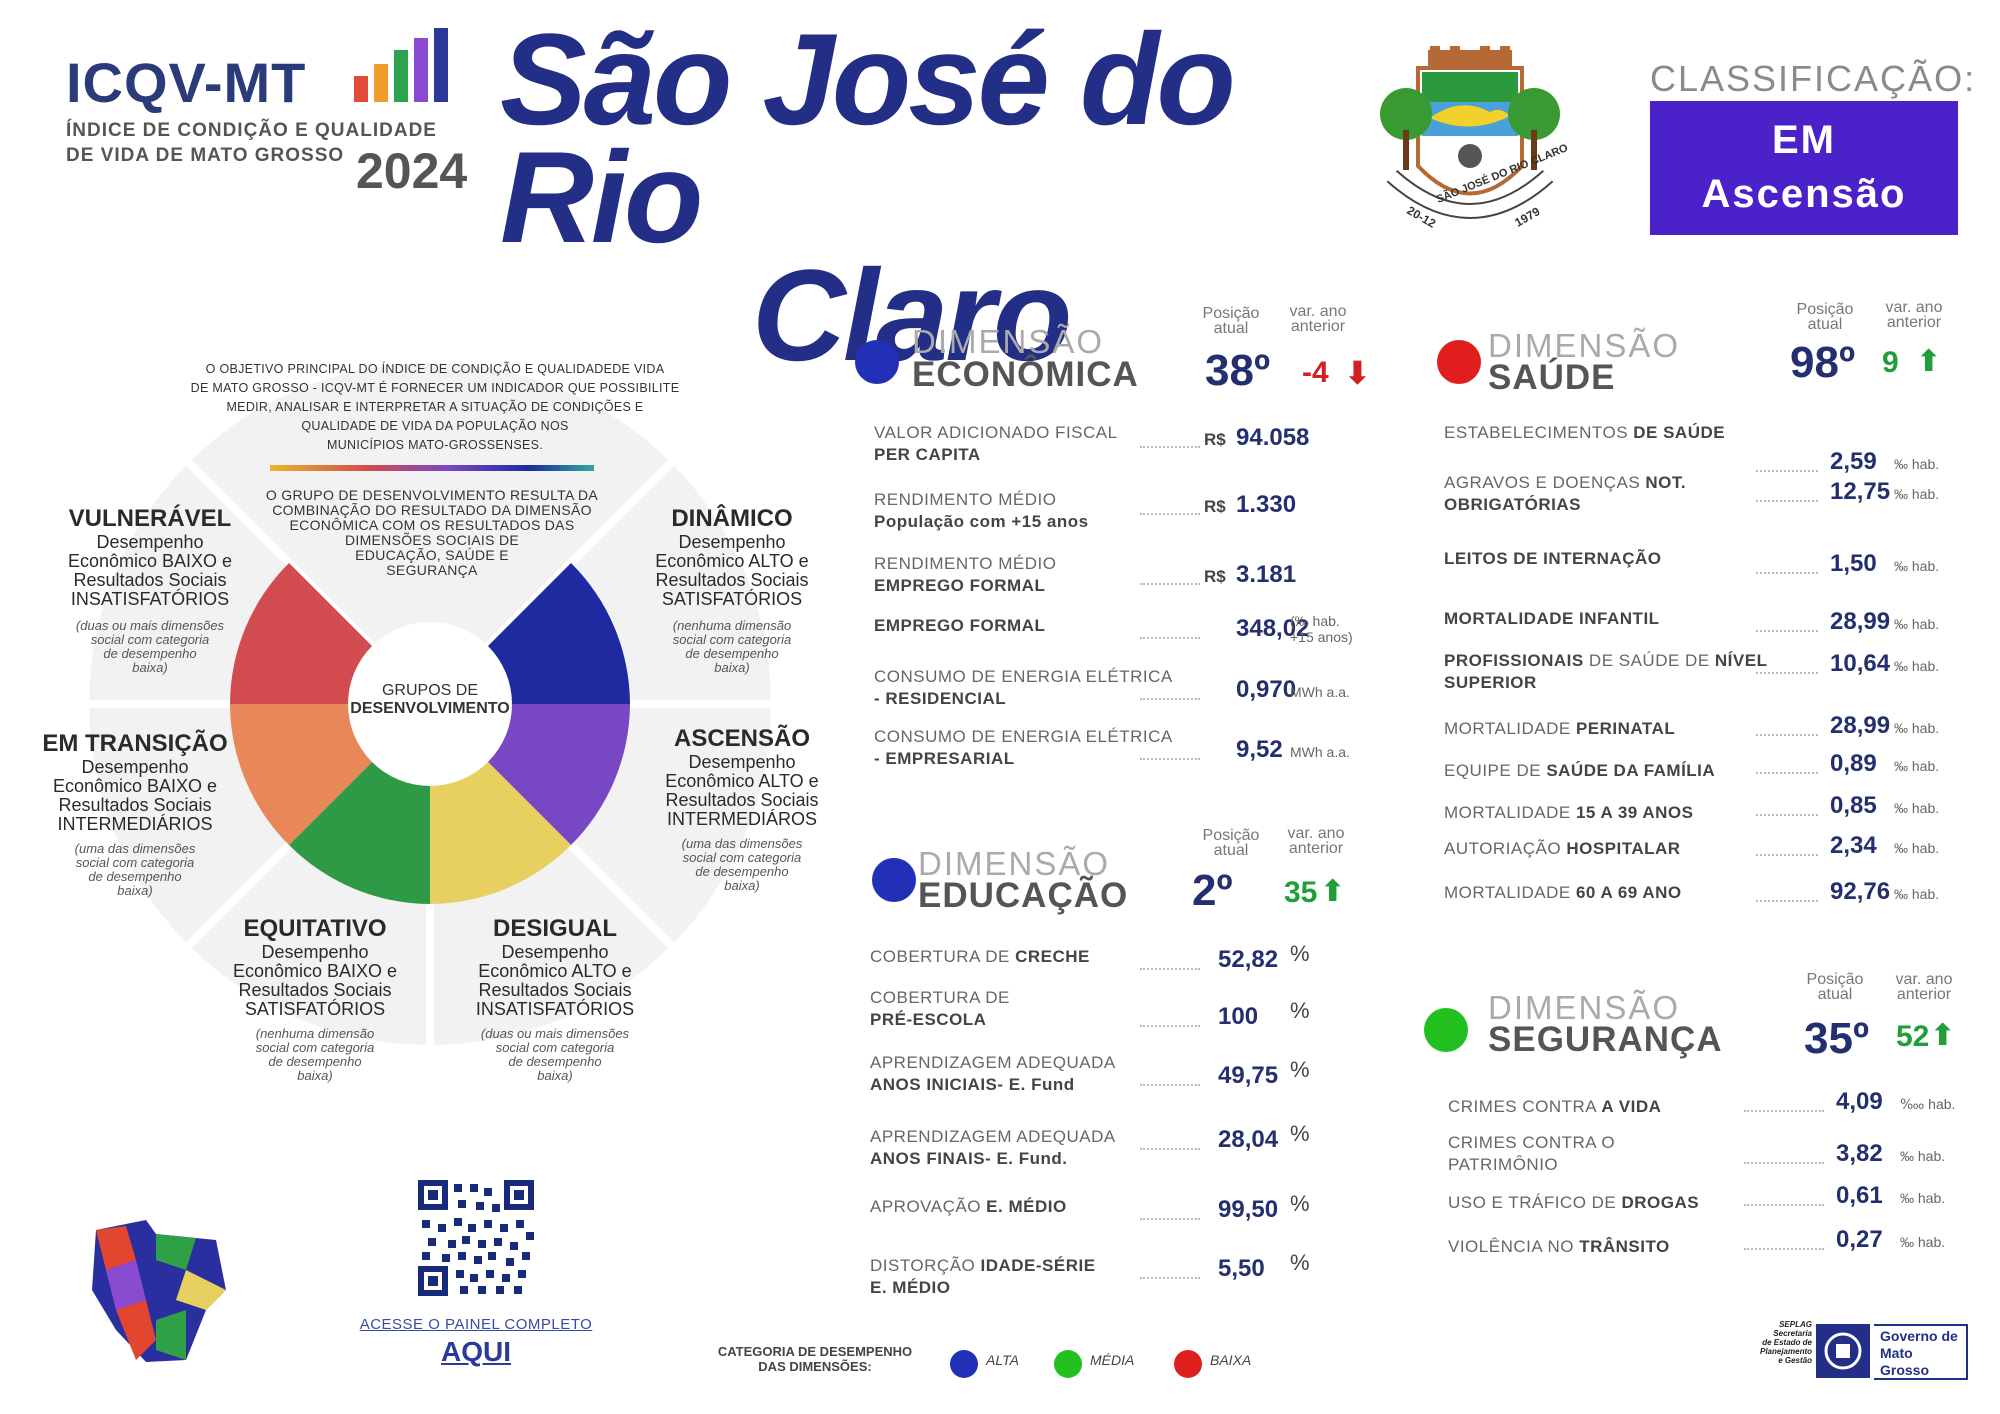 This screenshot has height=1414, width=2000. I want to click on panel-link: ACESSE O PAINEL COMPLETO, so click(476, 1324).